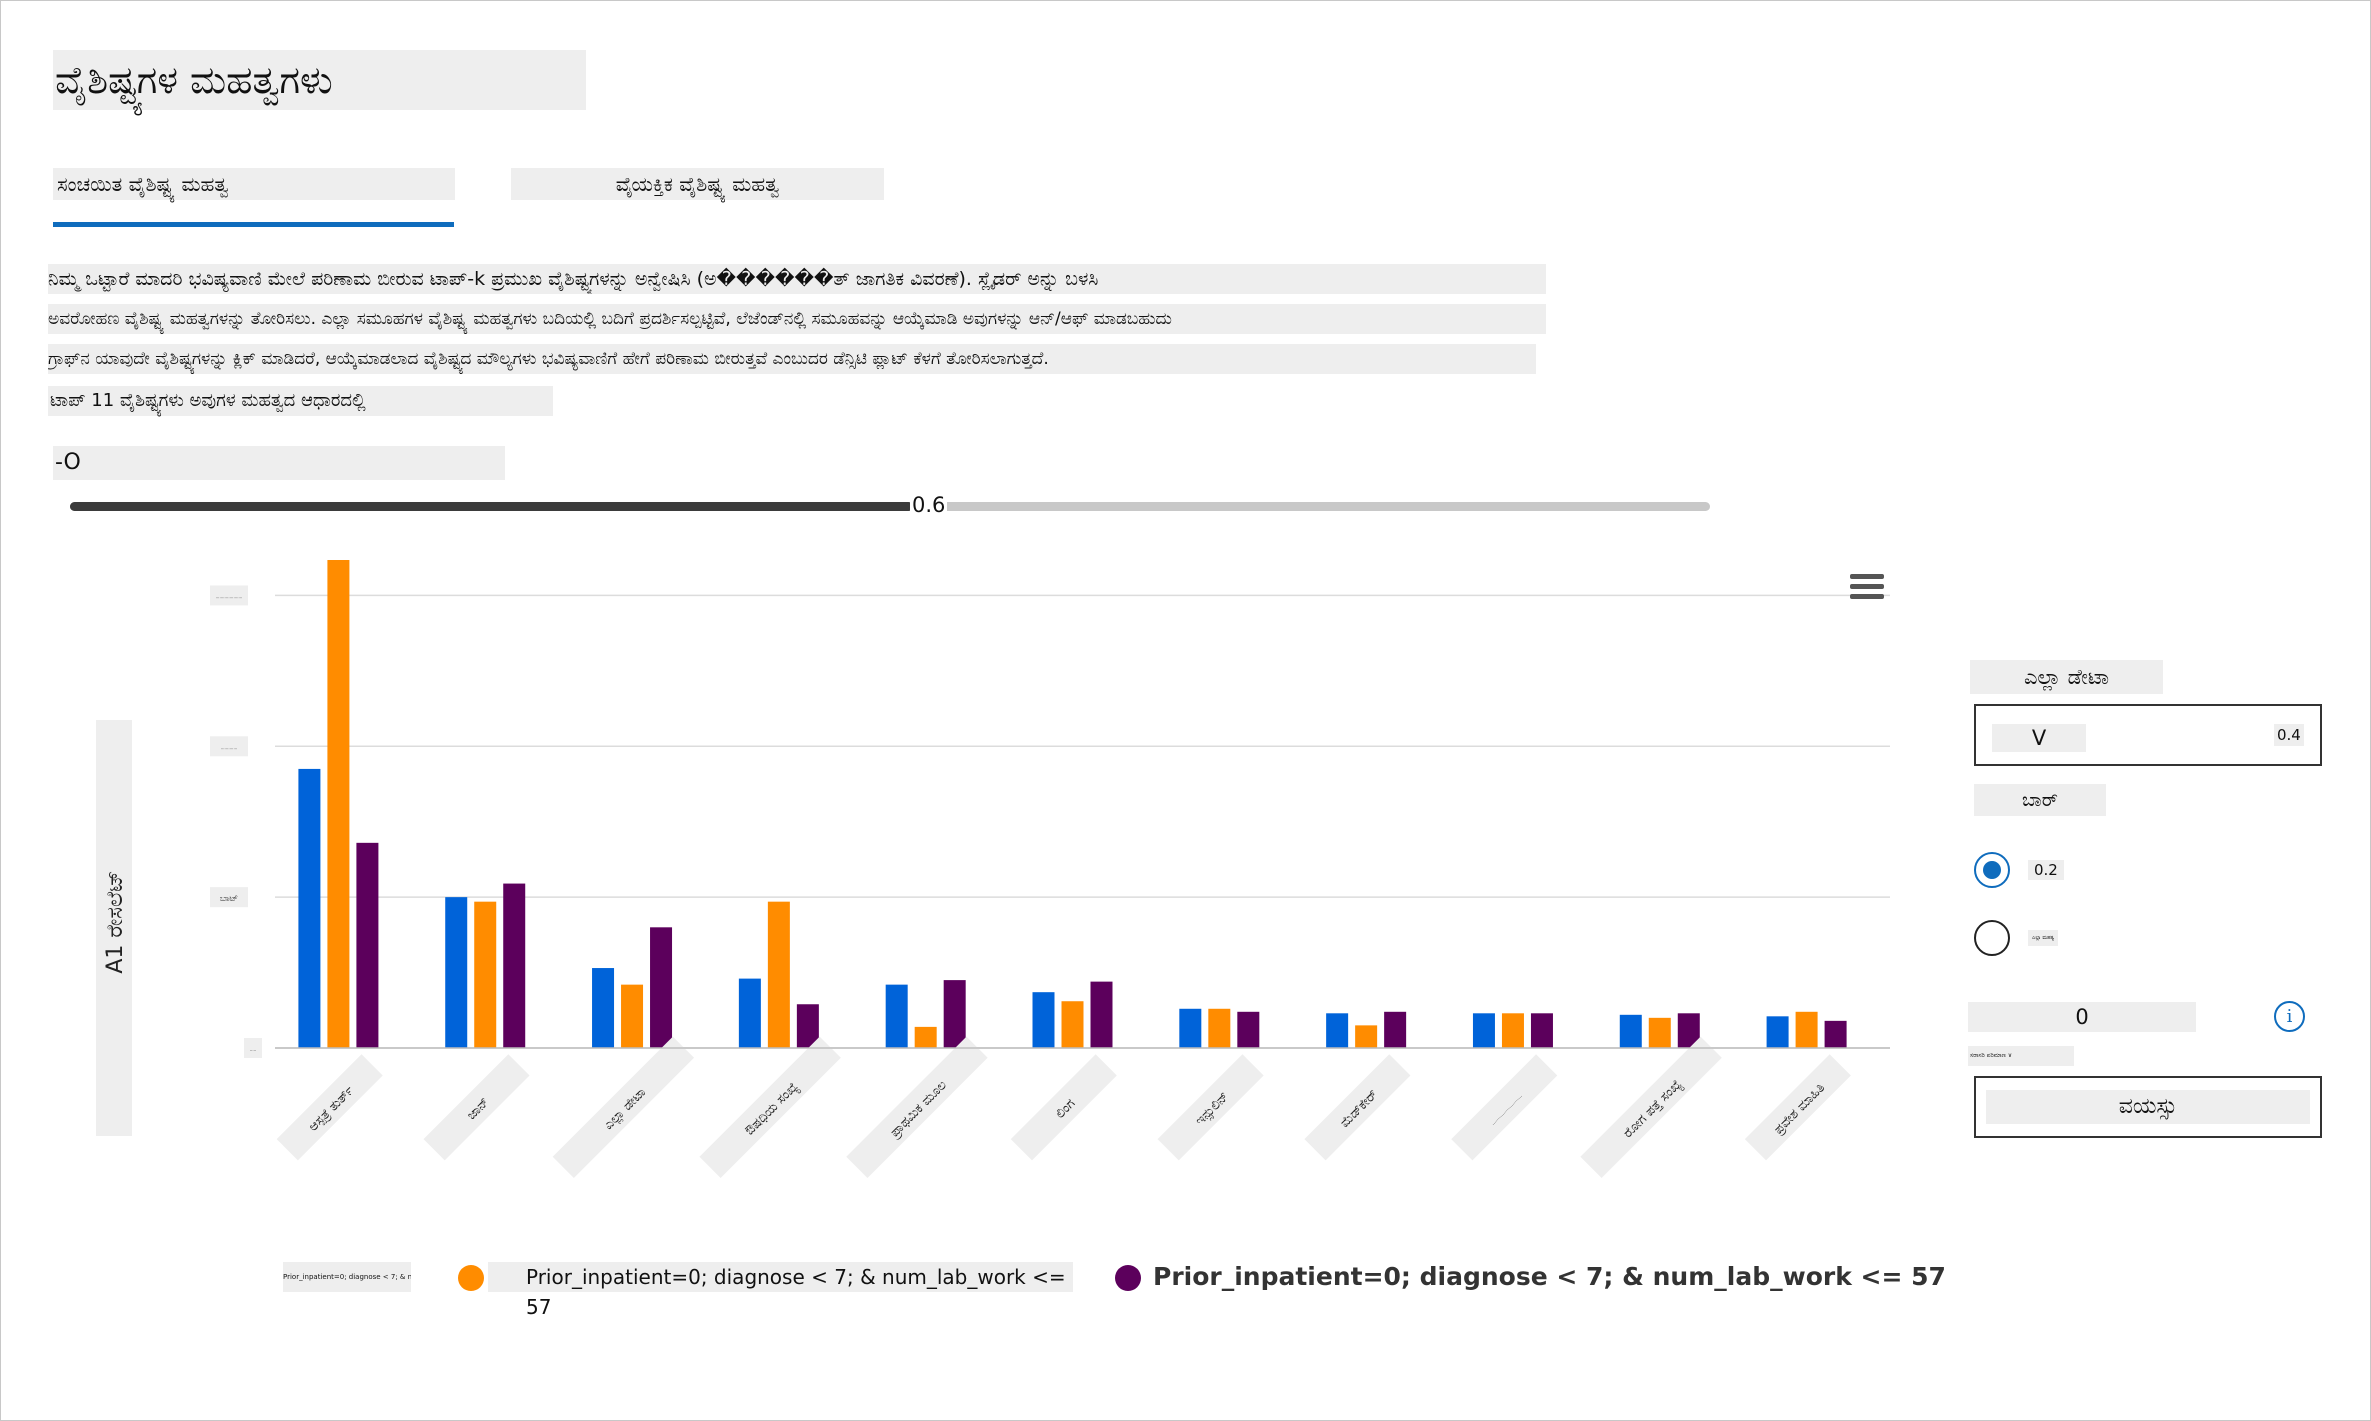 The image size is (2371, 1421). Describe the element at coordinates (2021, 1056) in the screenshot. I see `aggregation-select: ಸರಾಸರಿ ಪರಿಮಾಣ ∨` at that location.